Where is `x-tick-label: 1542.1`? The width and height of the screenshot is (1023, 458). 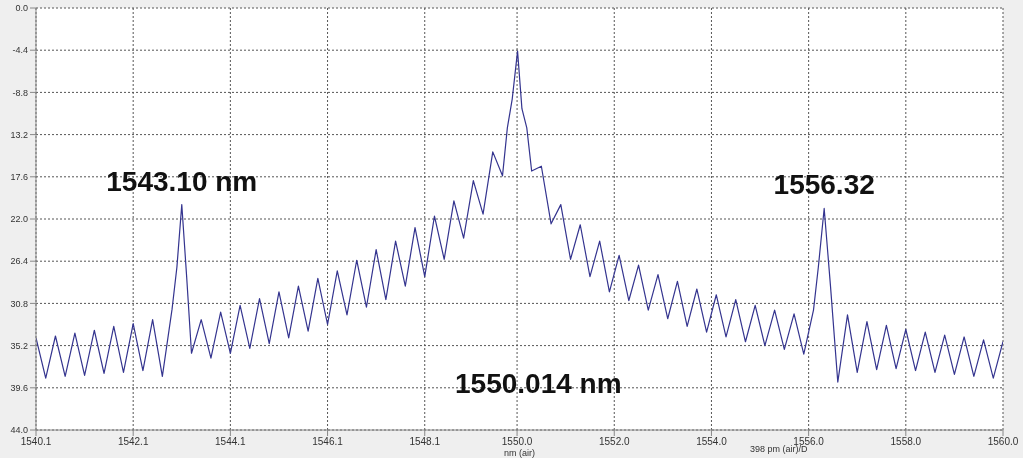
x-tick-label: 1542.1 is located at coordinates (133, 442).